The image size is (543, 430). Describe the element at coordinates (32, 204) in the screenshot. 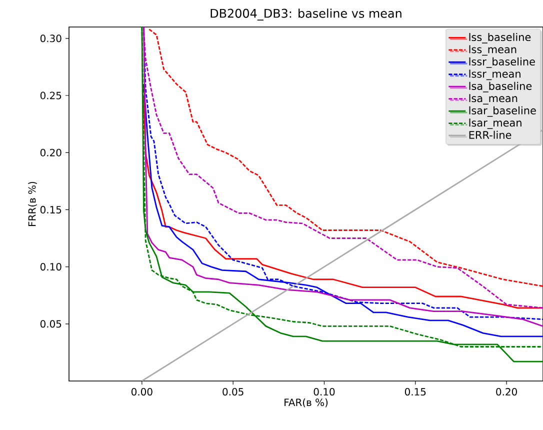

I see `y-axis-title: FRR(в %)` at that location.